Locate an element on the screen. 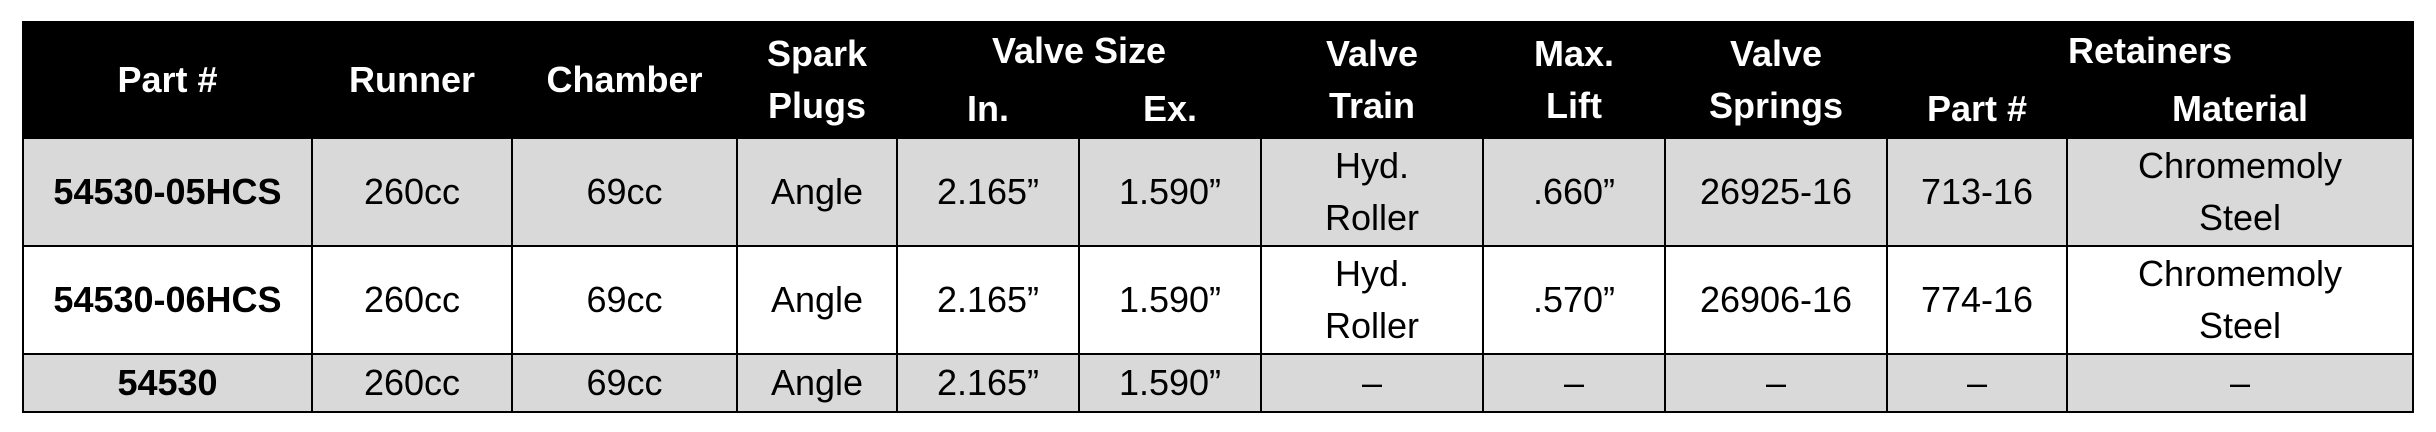 The image size is (2436, 432). retainer-part-cell: 774-16 is located at coordinates (1977, 300).